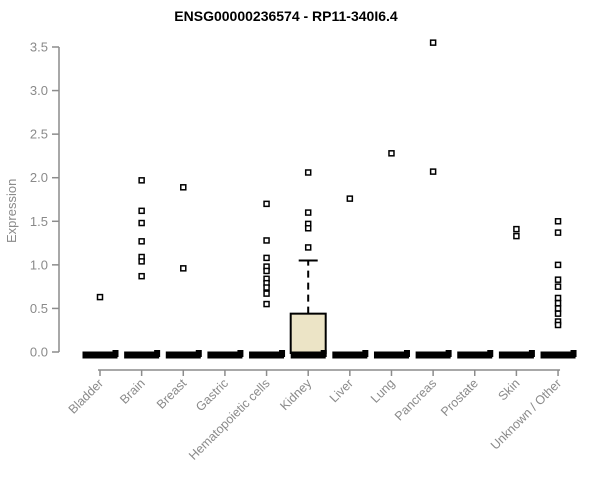 Image resolution: width=600 pixels, height=500 pixels. I want to click on y-tick-label: 3.0, so click(39, 90).